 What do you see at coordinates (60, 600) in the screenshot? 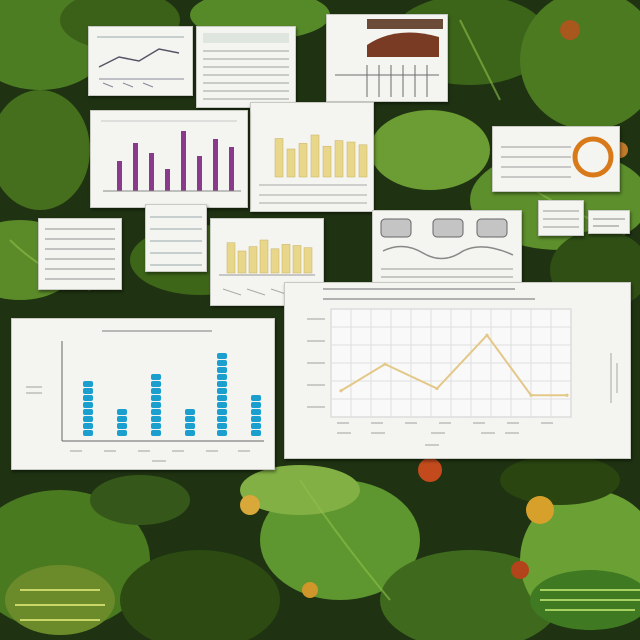
I see `gourd-bottom-left` at bounding box center [60, 600].